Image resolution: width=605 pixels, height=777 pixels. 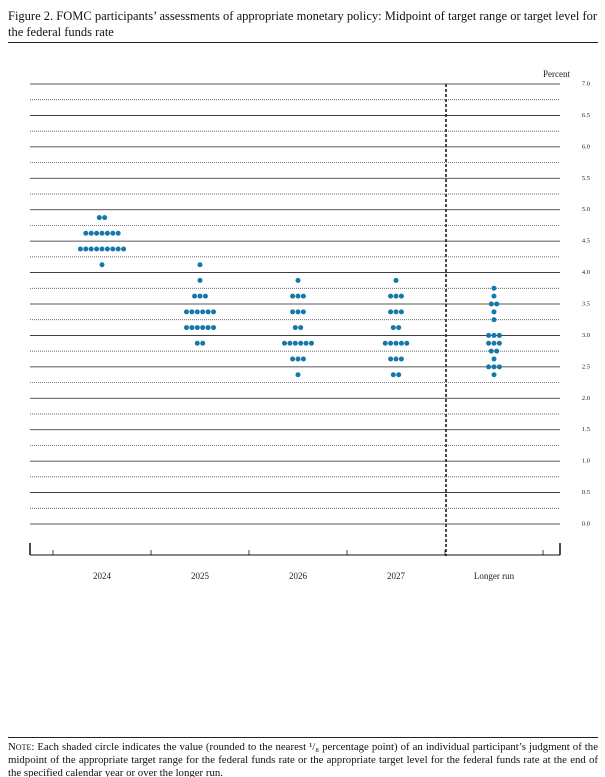 What do you see at coordinates (494, 576) in the screenshot?
I see `x-tick-label: Longer run` at bounding box center [494, 576].